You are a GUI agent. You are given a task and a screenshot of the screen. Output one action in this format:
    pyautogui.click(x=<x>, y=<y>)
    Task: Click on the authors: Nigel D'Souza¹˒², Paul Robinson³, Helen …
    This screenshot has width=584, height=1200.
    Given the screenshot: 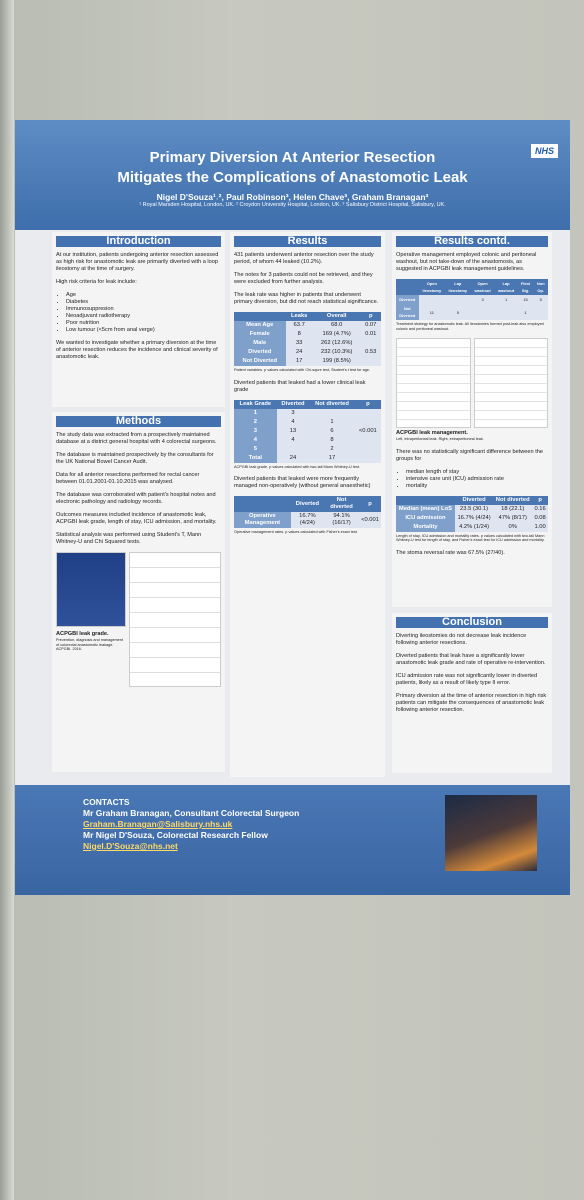 What is the action you would take?
    pyautogui.click(x=292, y=197)
    